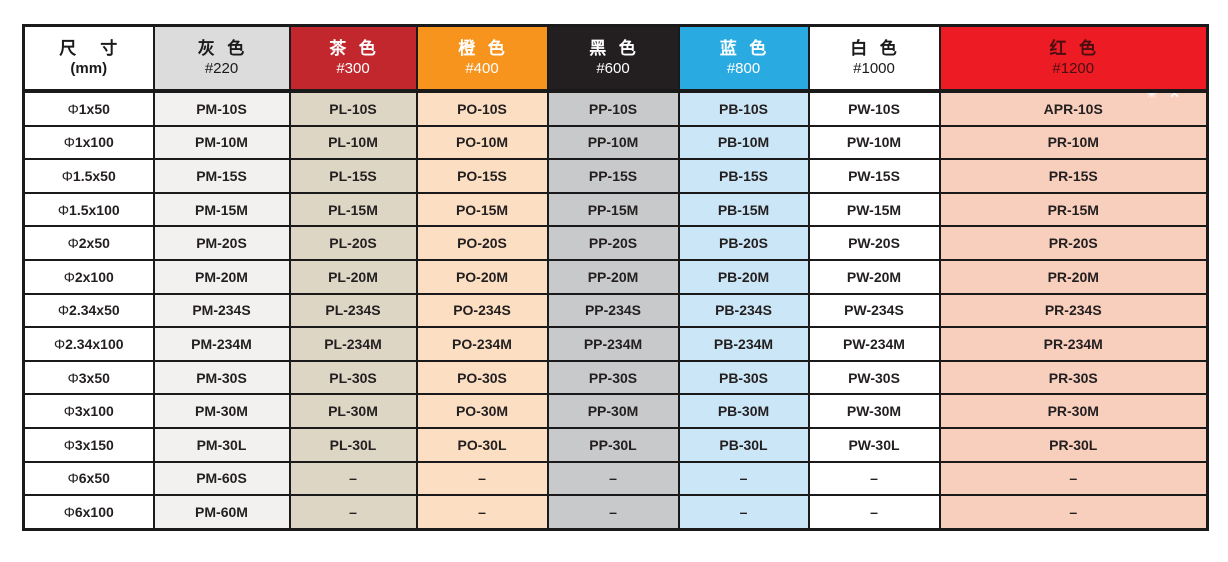 This screenshot has height=562, width=1228. Describe the element at coordinates (482, 209) in the screenshot. I see `code-cell-orange: PO-15M` at that location.